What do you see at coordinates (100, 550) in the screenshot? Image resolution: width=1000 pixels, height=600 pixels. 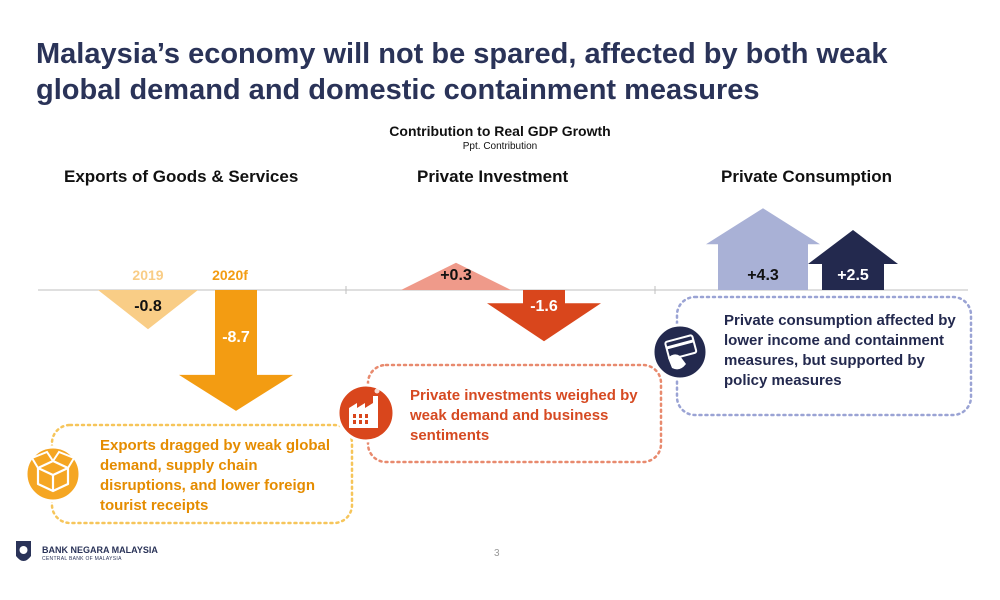 I see `bank-name: BANK NEGARA MALAYSIA` at bounding box center [100, 550].